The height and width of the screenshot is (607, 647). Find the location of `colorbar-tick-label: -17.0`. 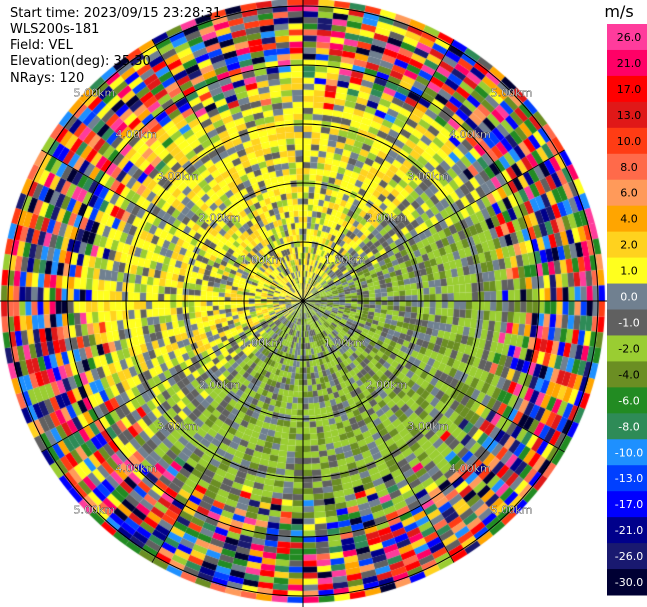

colorbar-tick-label: -17.0 is located at coordinates (629, 504).